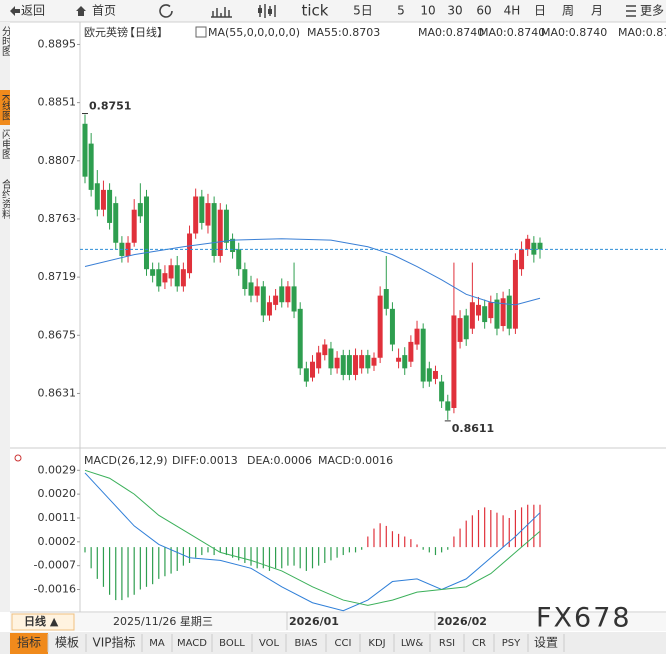  Describe the element at coordinates (232, 643) in the screenshot. I see `bottom-tab: BOLL` at that location.